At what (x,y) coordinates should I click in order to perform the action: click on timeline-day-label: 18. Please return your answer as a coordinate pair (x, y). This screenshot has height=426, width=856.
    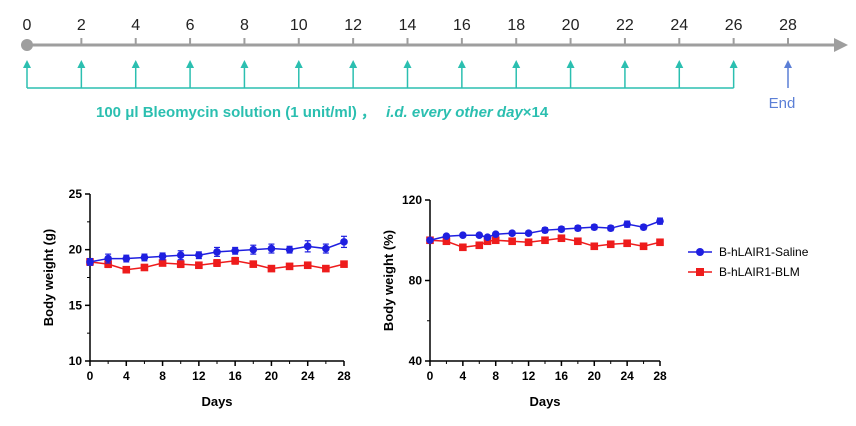
    Looking at the image, I should click on (516, 25).